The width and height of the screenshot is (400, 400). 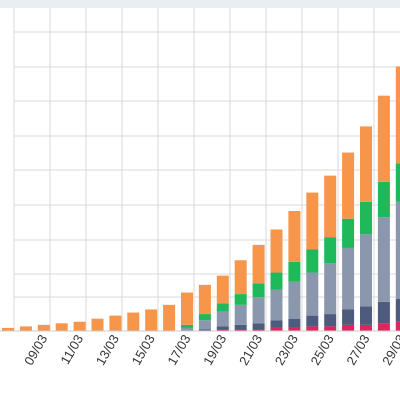 I want to click on x-tick-label: 15/03, so click(x=143, y=350).